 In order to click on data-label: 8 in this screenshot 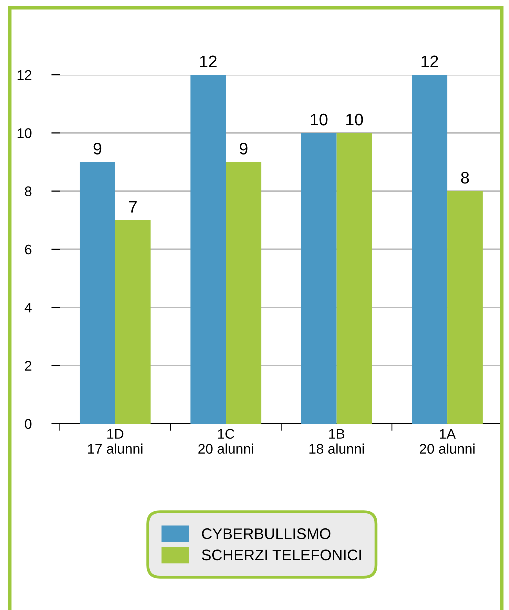, I will do `click(465, 178)`.